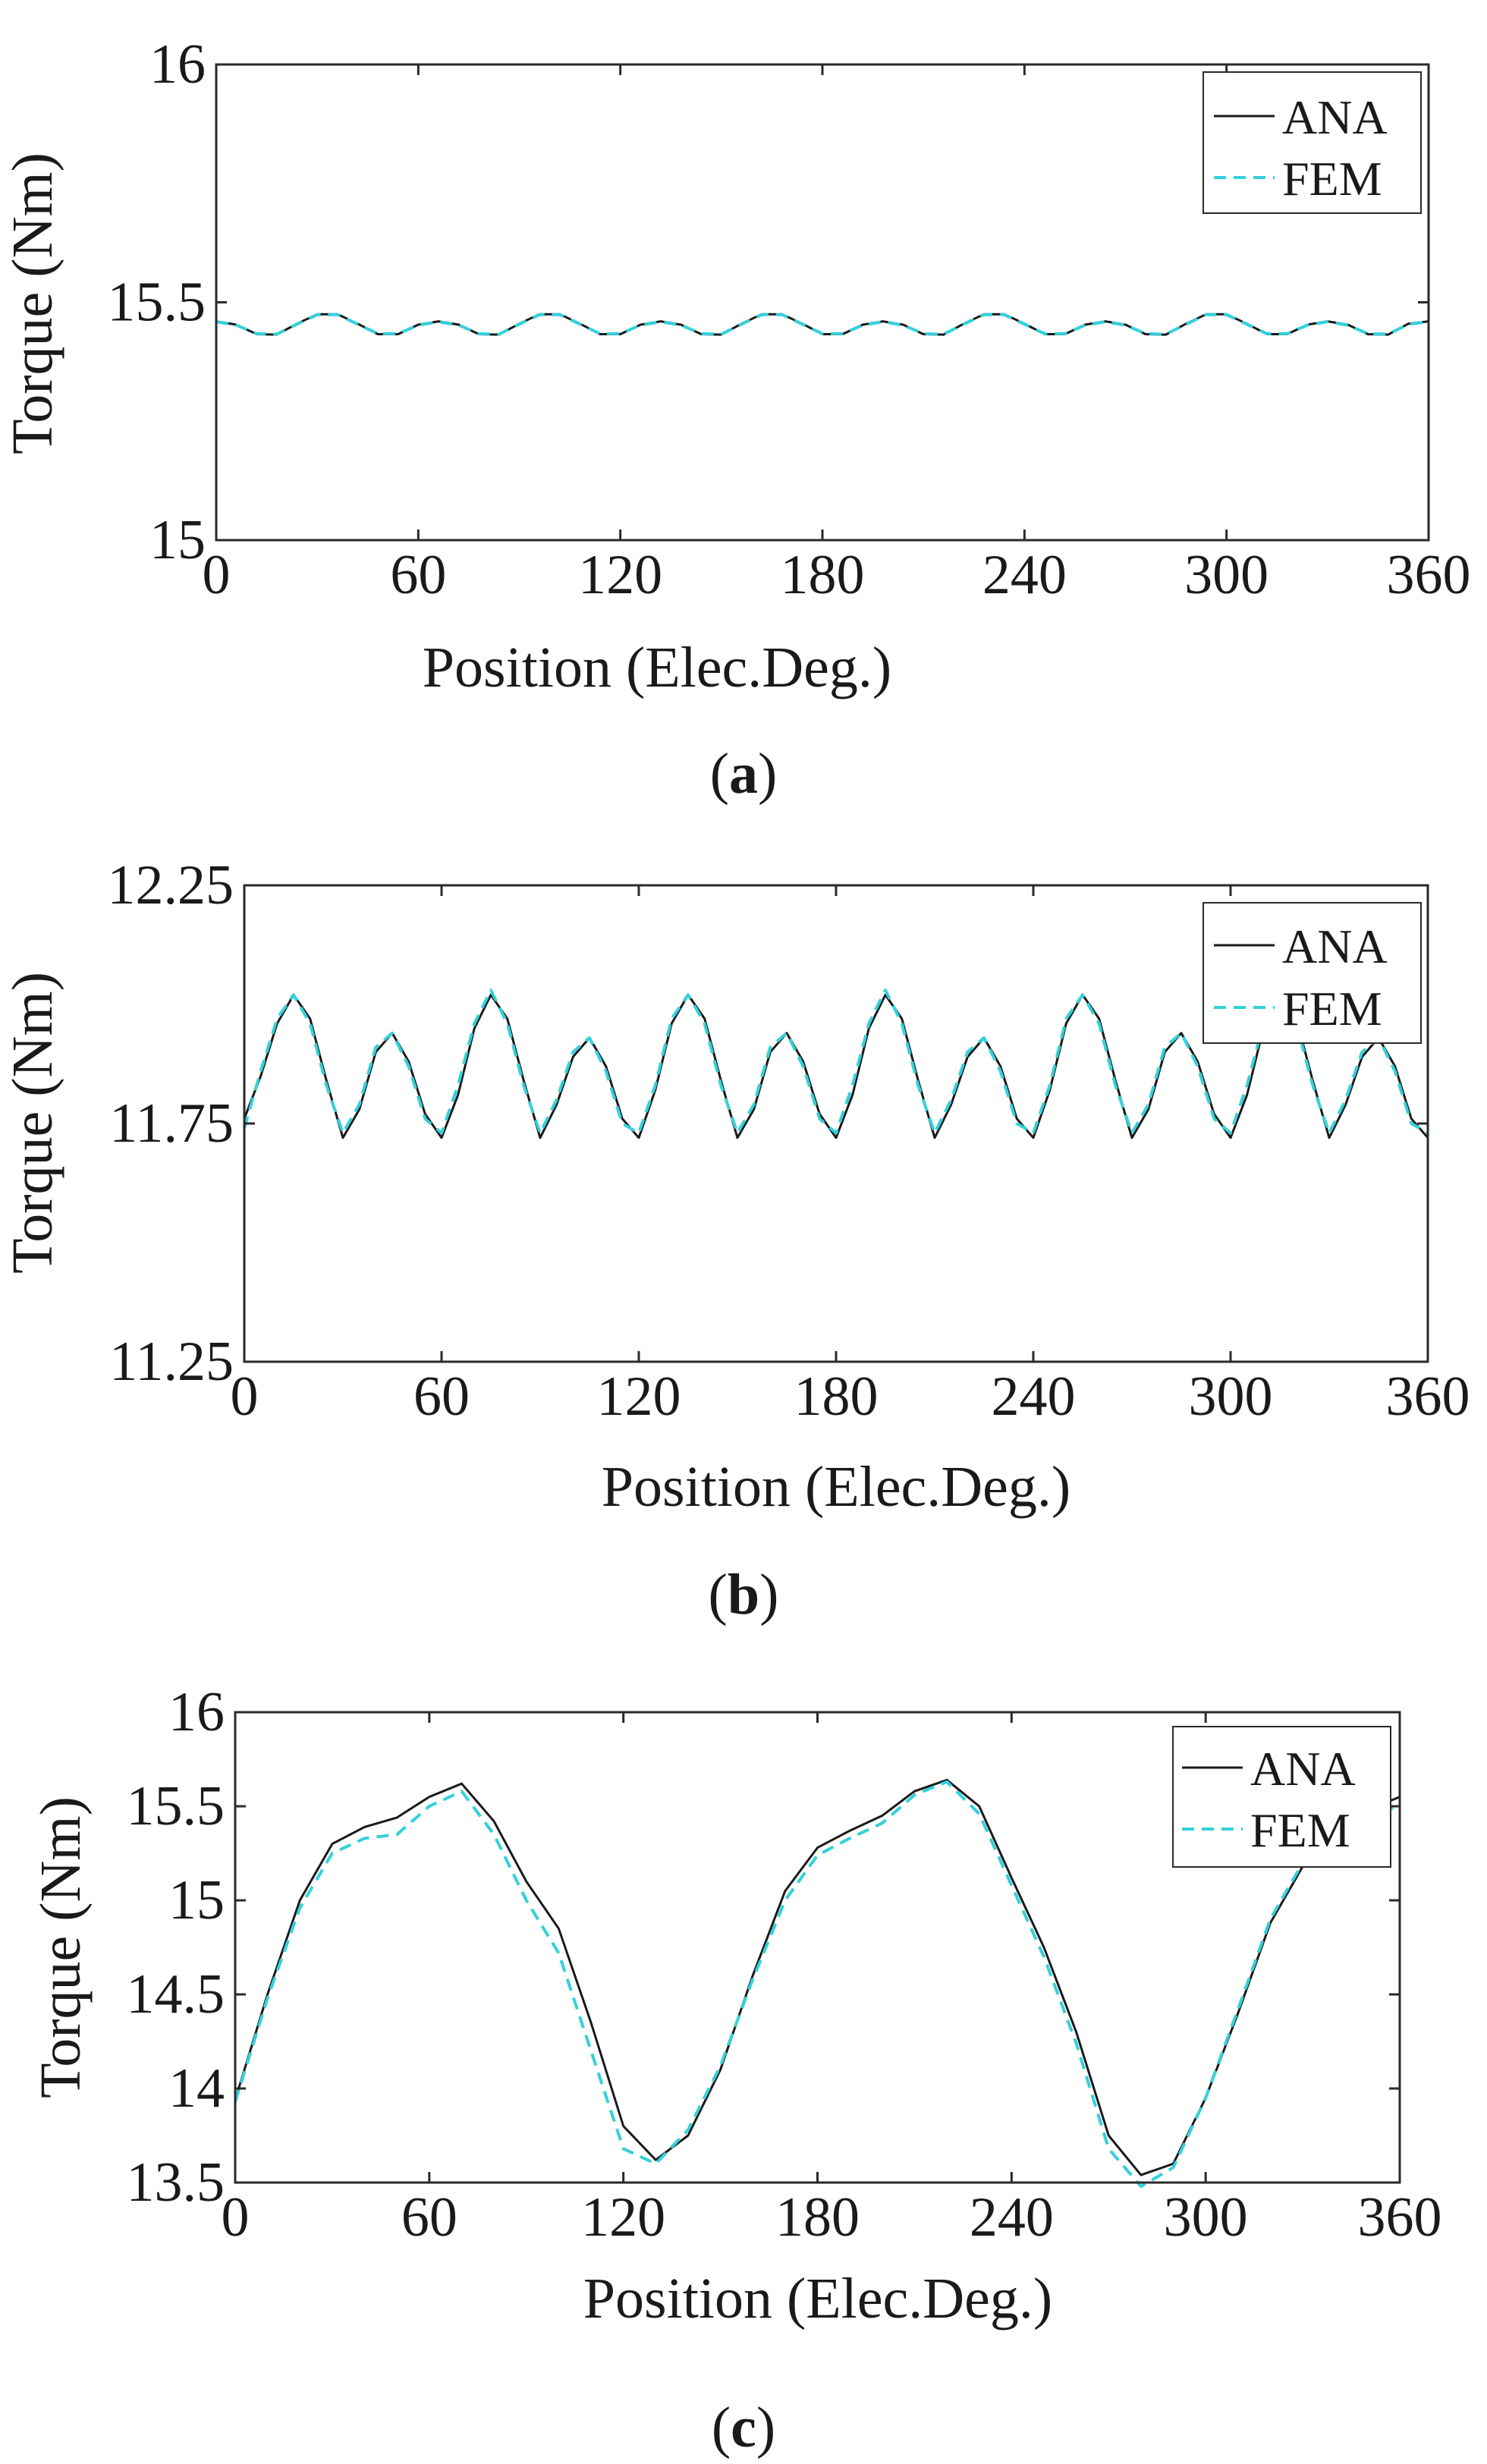 This screenshot has width=1487, height=2464. What do you see at coordinates (1428, 1397) in the screenshot?
I see `x-tick-label-b: 360` at bounding box center [1428, 1397].